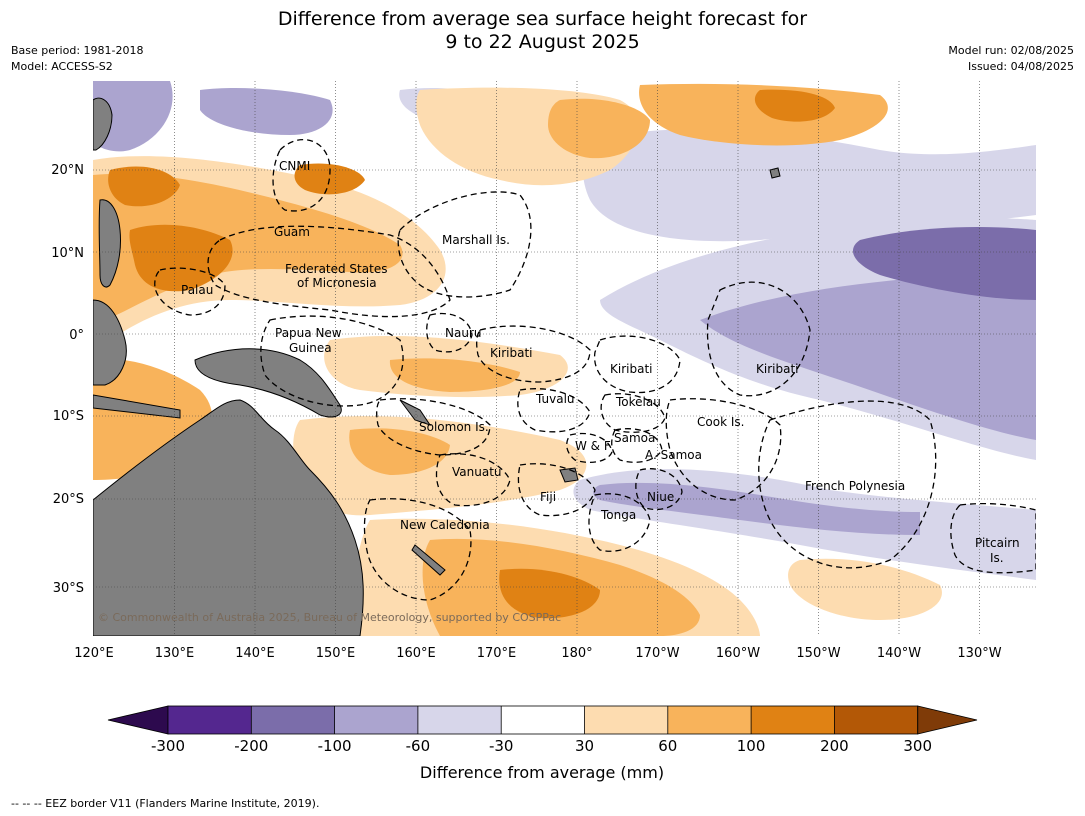 This screenshot has width=1085, height=816. I want to click on eez-new-caledonia, so click(417, 549).